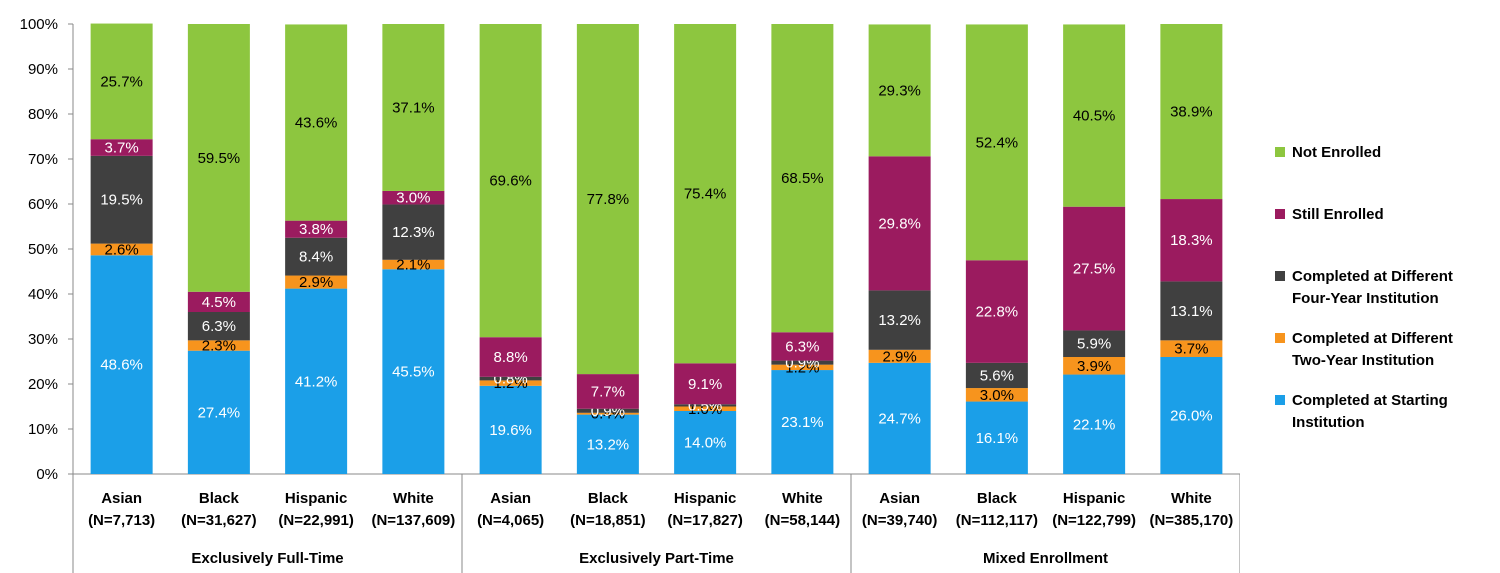  What do you see at coordinates (656, 558) in the screenshot?
I see `group-label: Exclusively Part-Time` at bounding box center [656, 558].